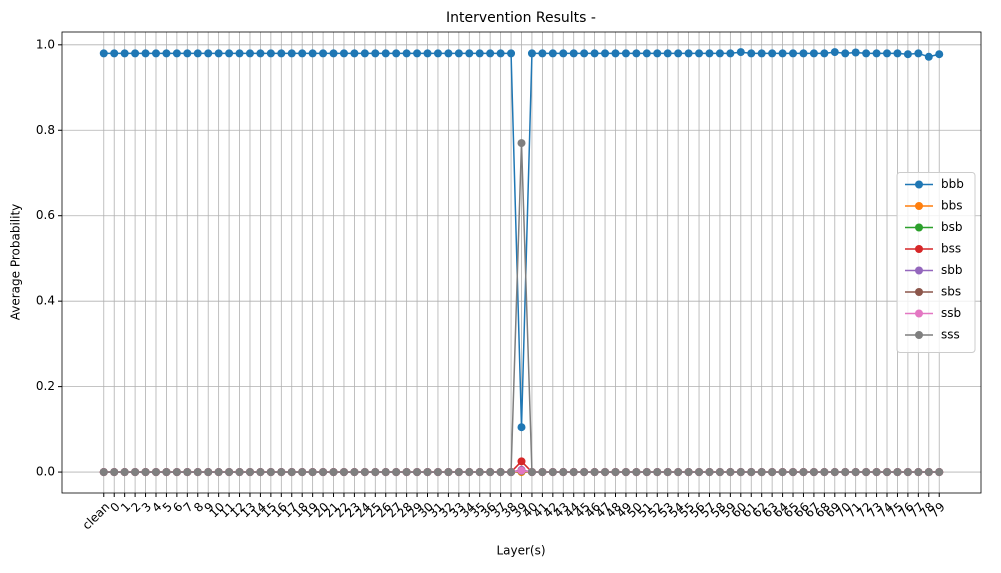 This screenshot has width=1001, height=573. I want to click on y-tick-label: 0.6, so click(45, 215).